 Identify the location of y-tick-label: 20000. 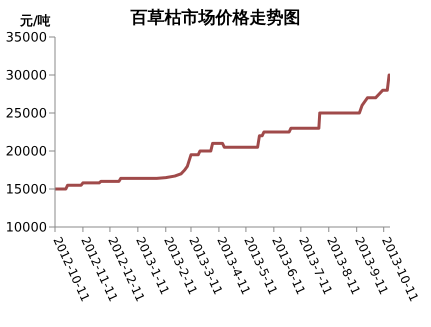
(26, 152).